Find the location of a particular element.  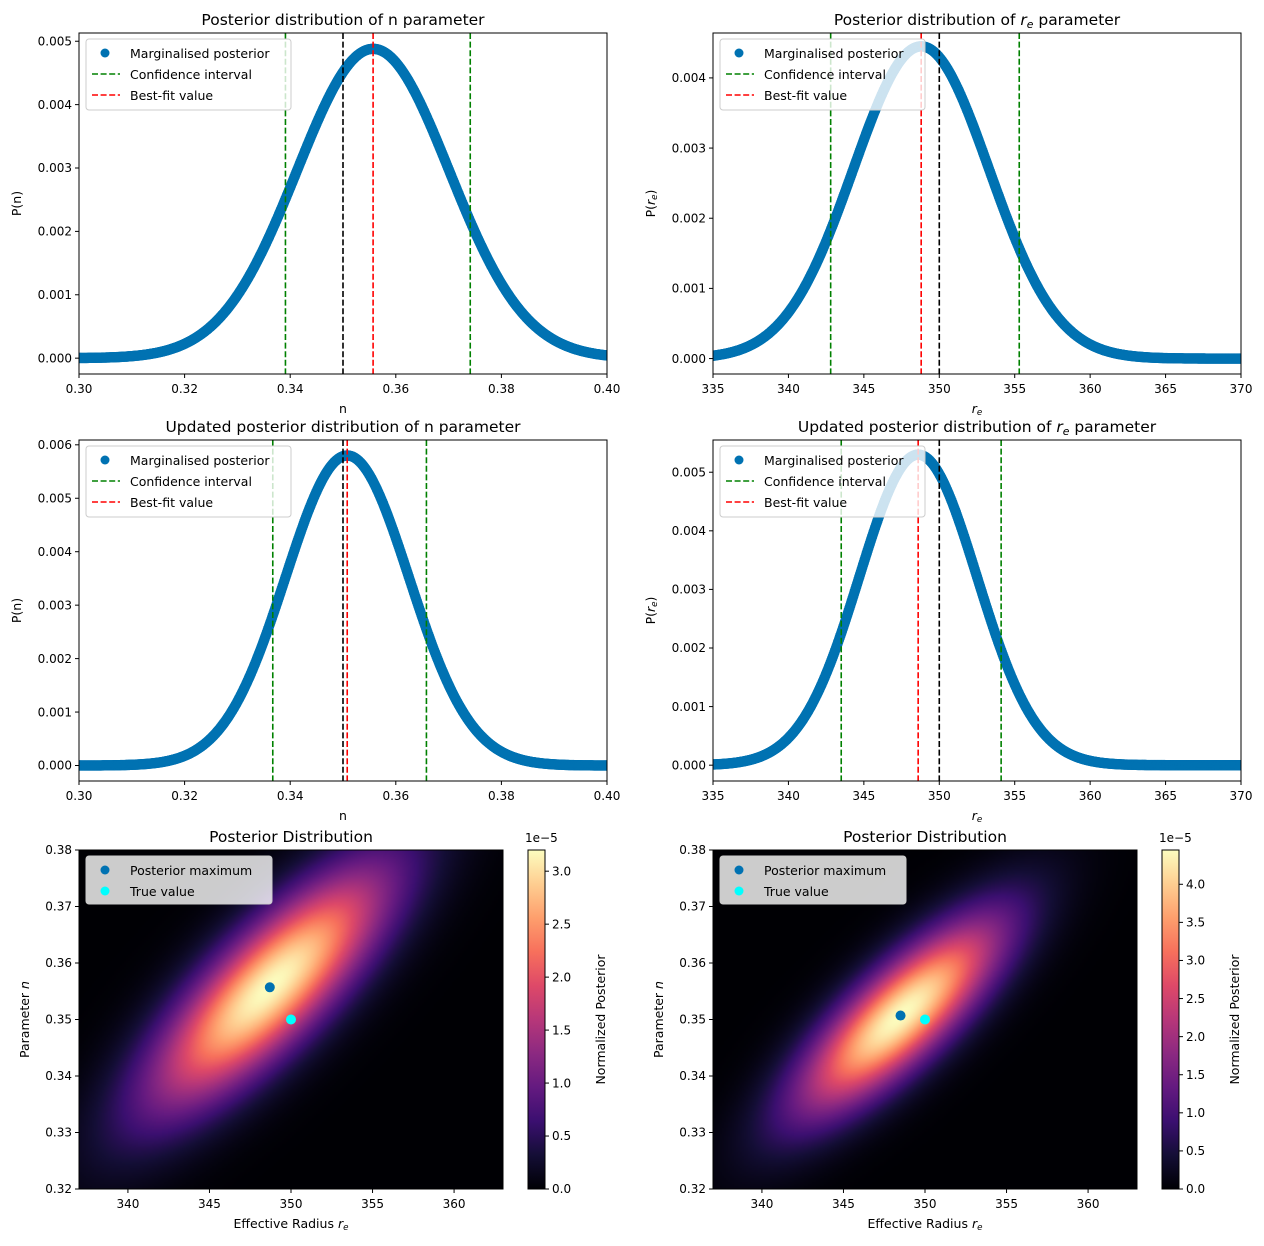

legend-label: True value is located at coordinates (796, 891).